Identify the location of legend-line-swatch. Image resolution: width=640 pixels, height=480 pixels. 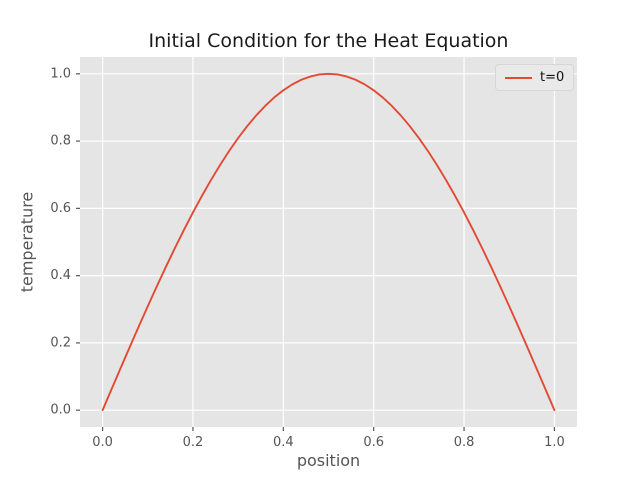
(518, 77).